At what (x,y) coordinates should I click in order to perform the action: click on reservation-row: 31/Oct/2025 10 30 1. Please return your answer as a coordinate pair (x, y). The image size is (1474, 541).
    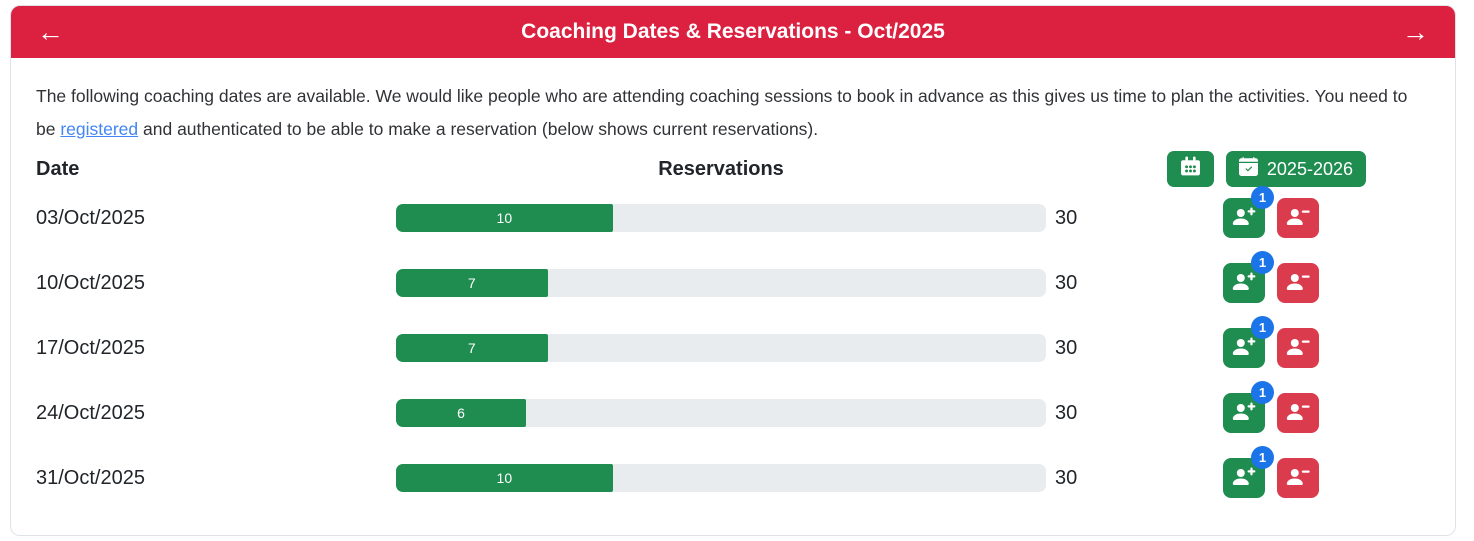
    Looking at the image, I should click on (733, 472).